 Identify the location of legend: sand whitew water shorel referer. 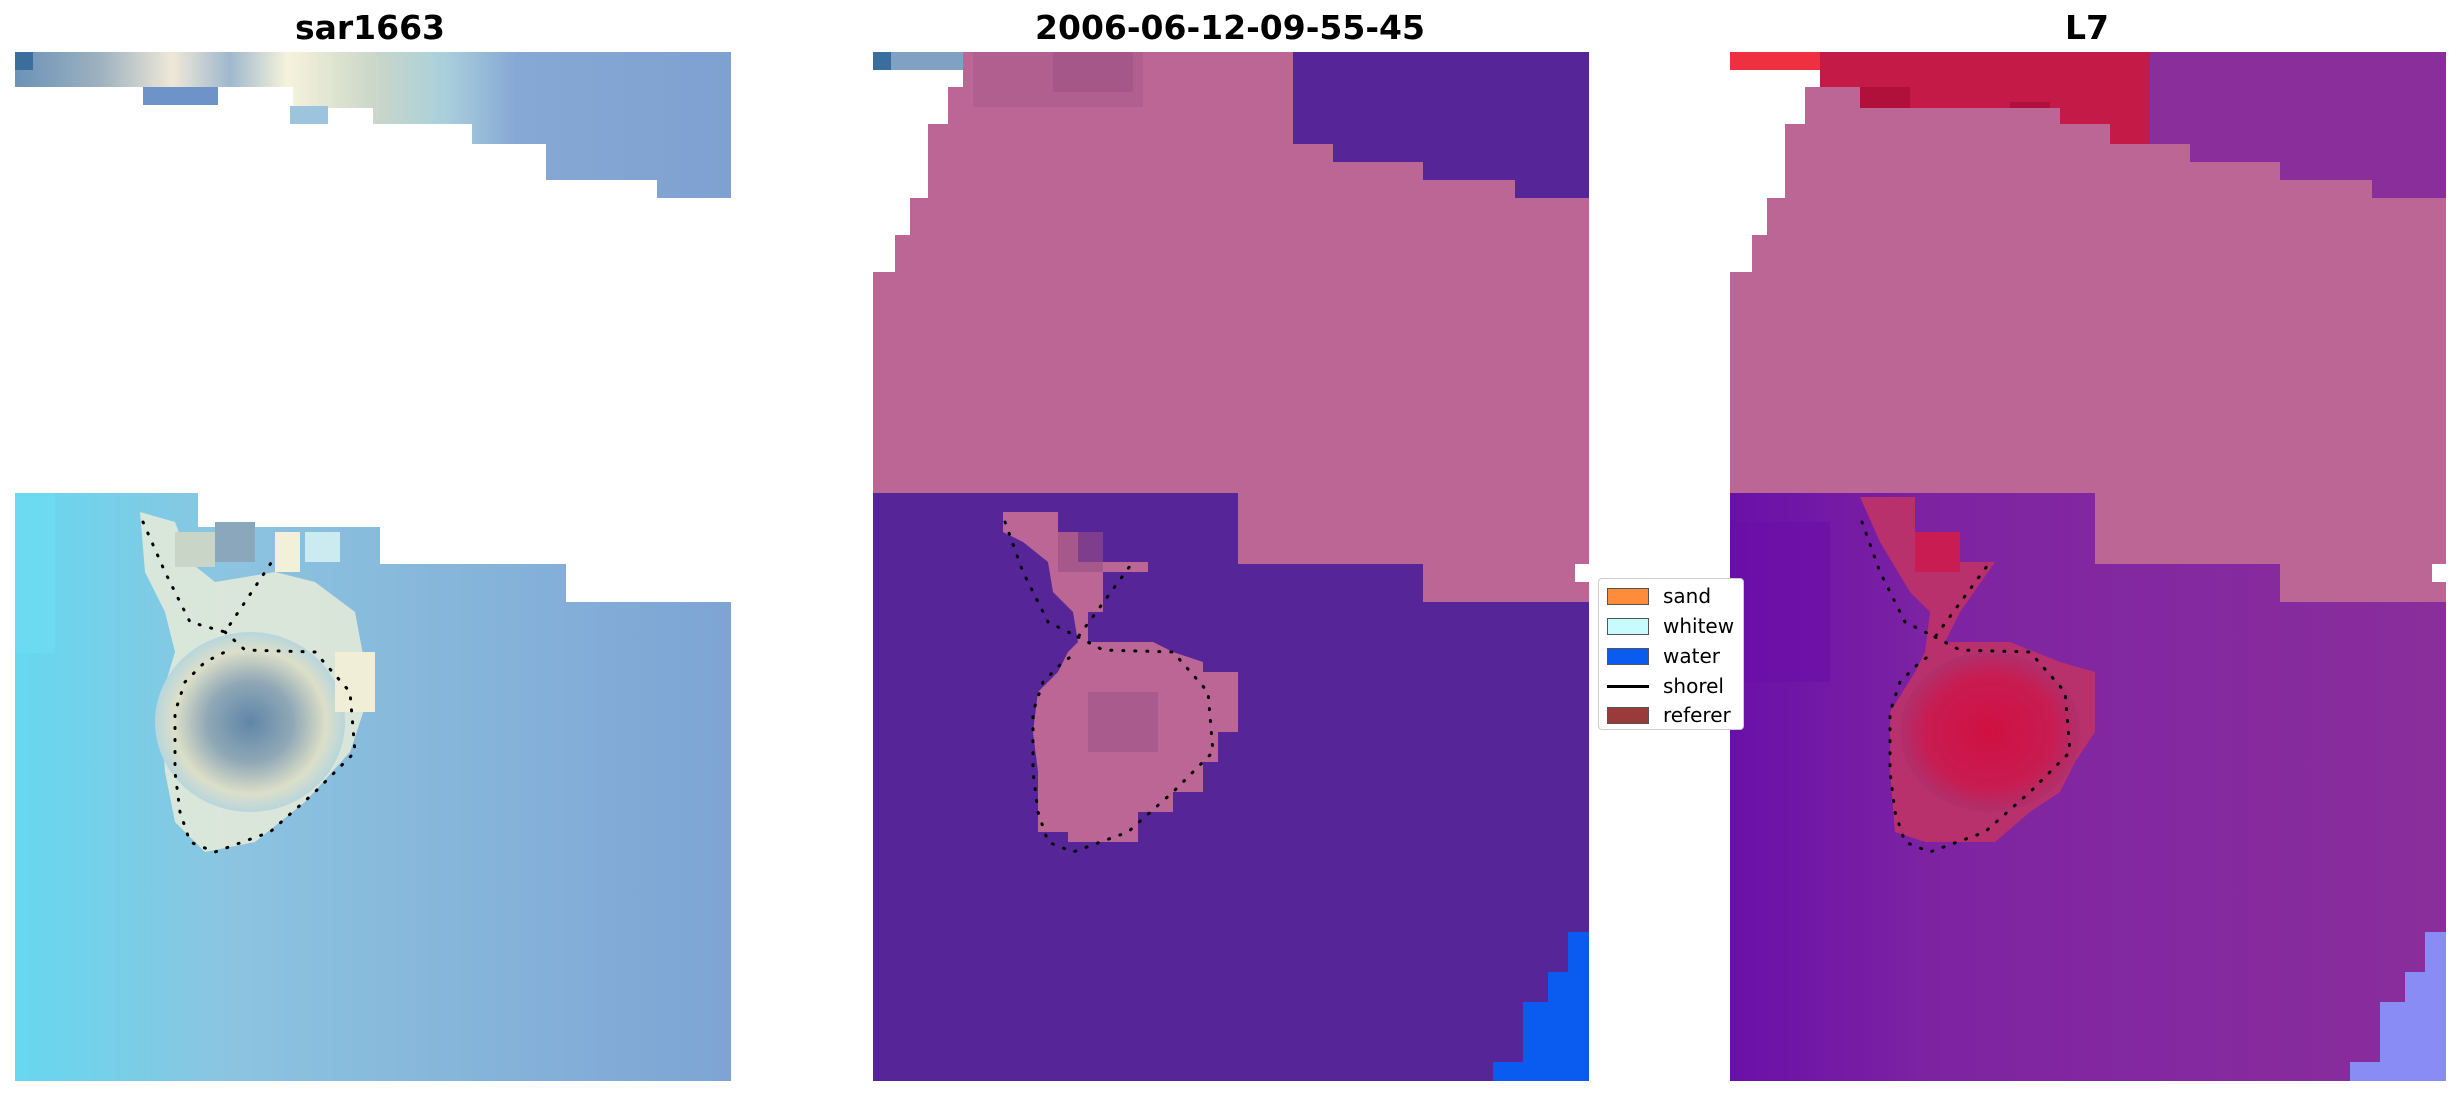
(1671, 654).